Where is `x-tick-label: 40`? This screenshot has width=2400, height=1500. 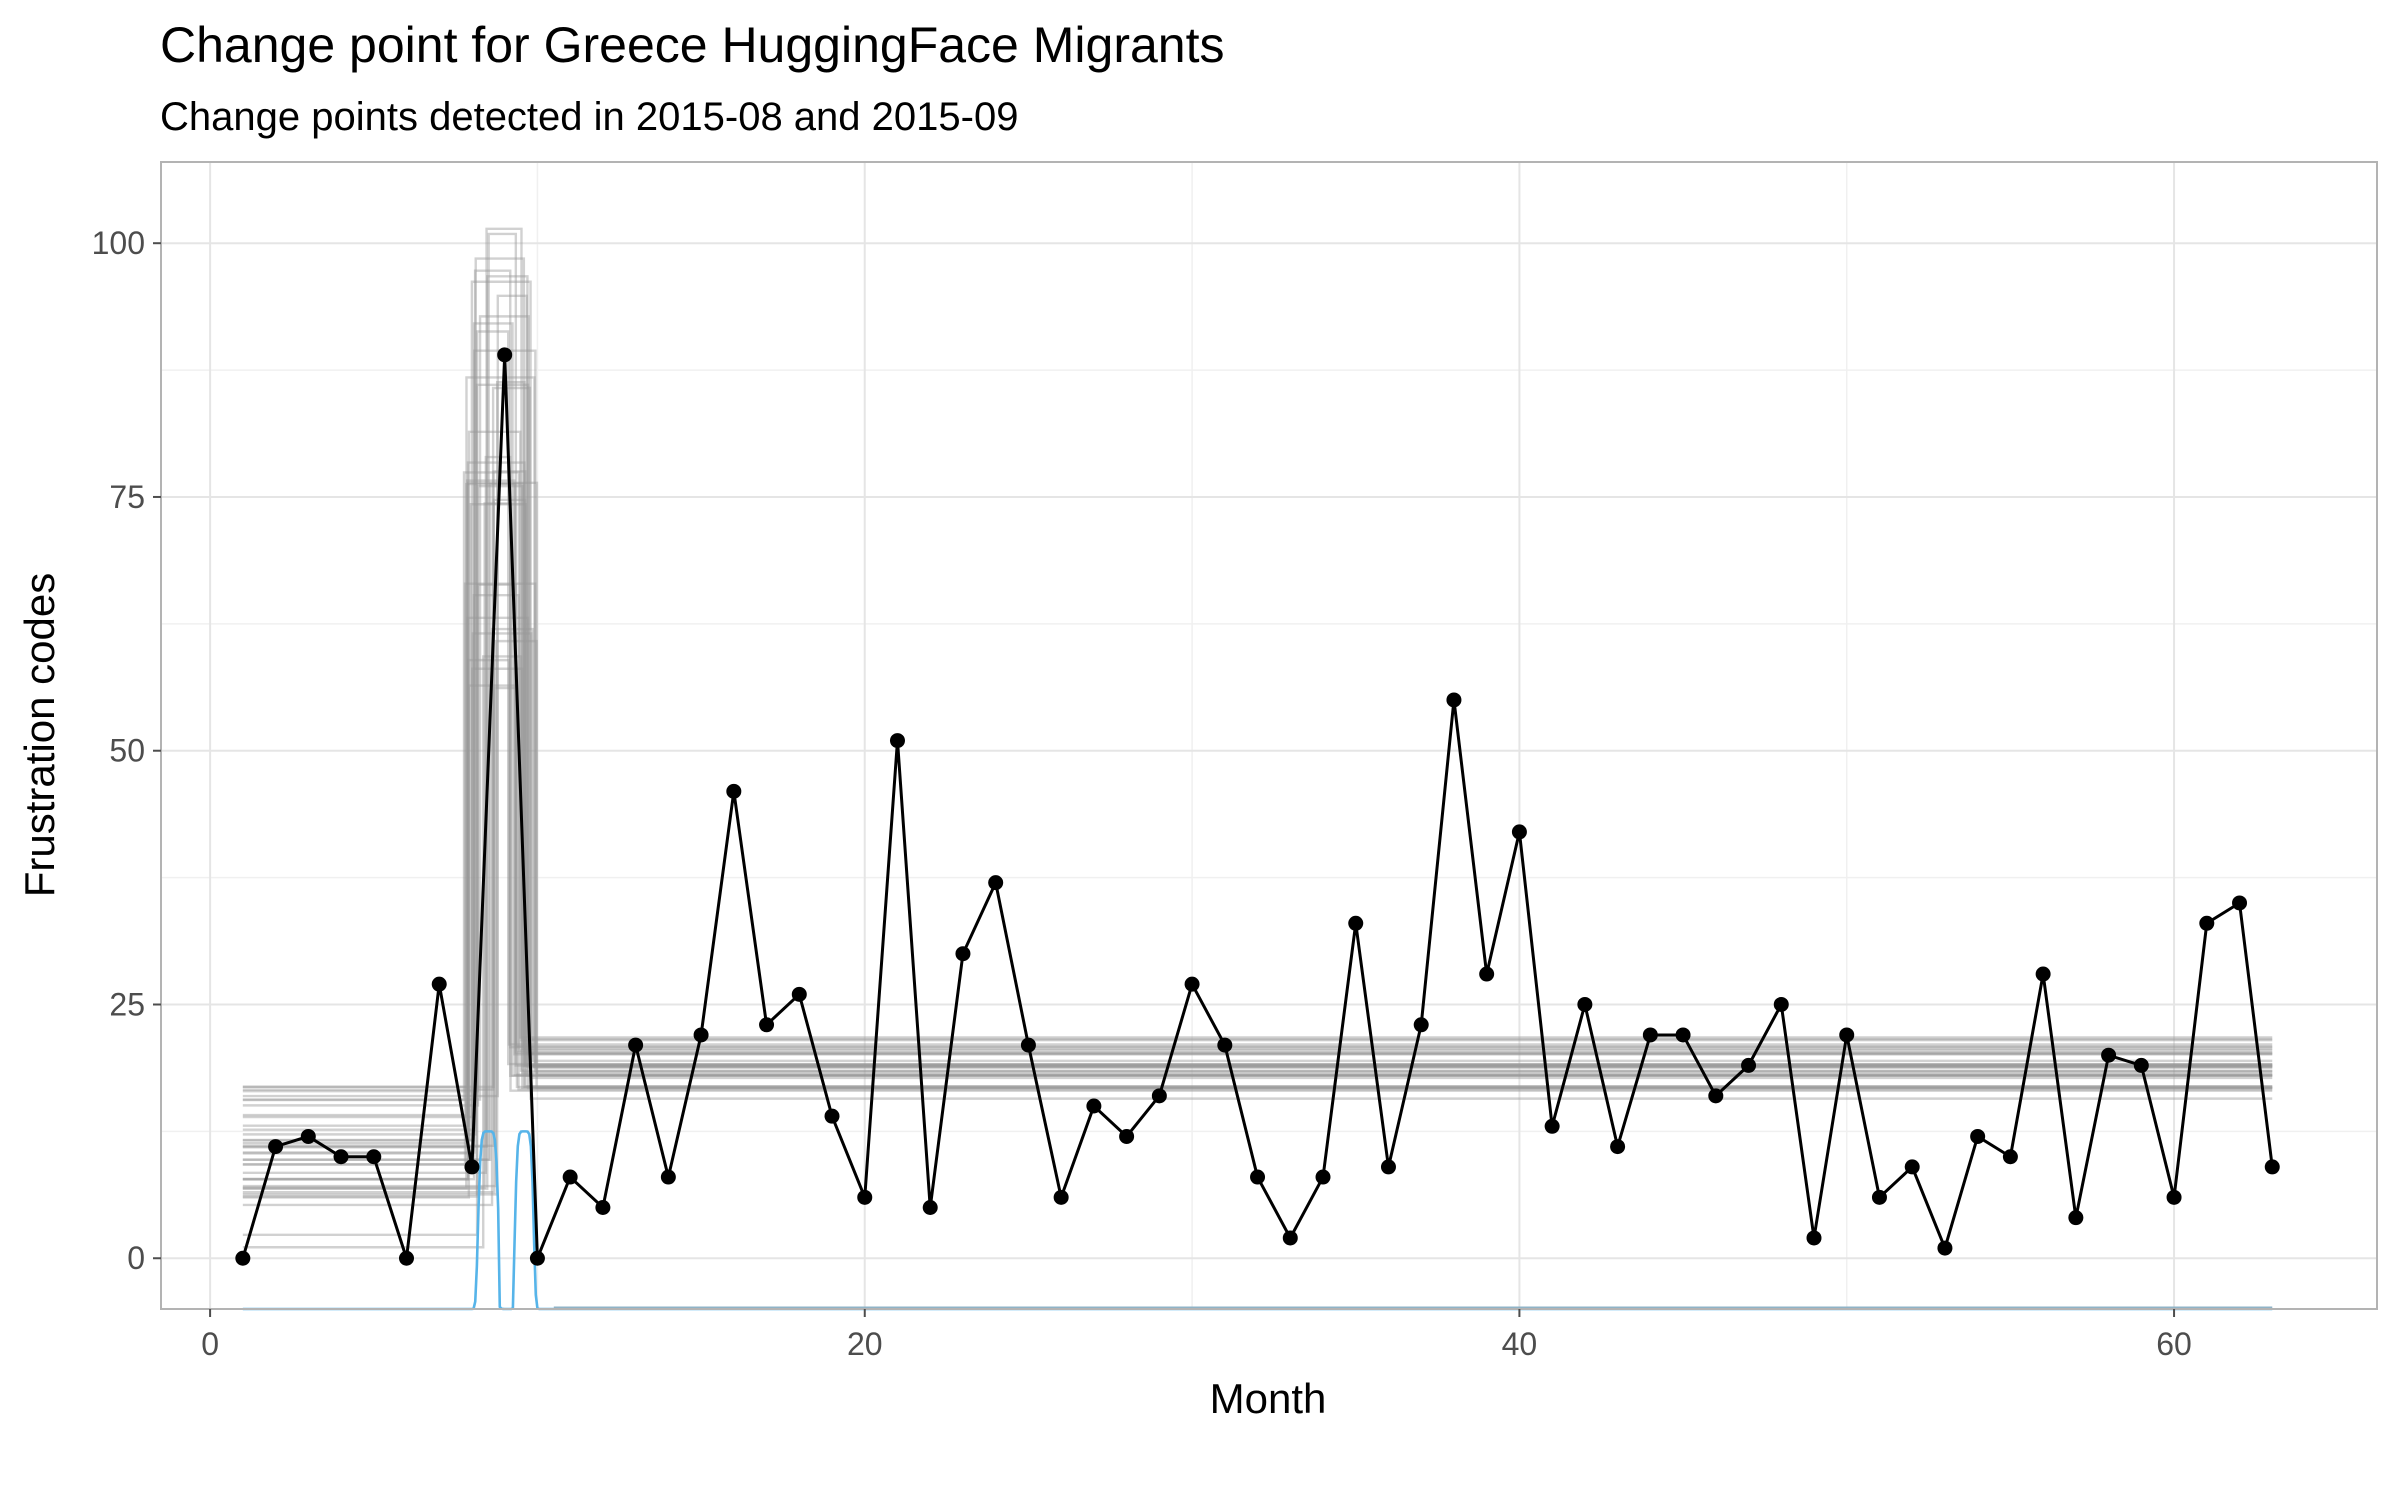 x-tick-label: 40 is located at coordinates (1520, 1344).